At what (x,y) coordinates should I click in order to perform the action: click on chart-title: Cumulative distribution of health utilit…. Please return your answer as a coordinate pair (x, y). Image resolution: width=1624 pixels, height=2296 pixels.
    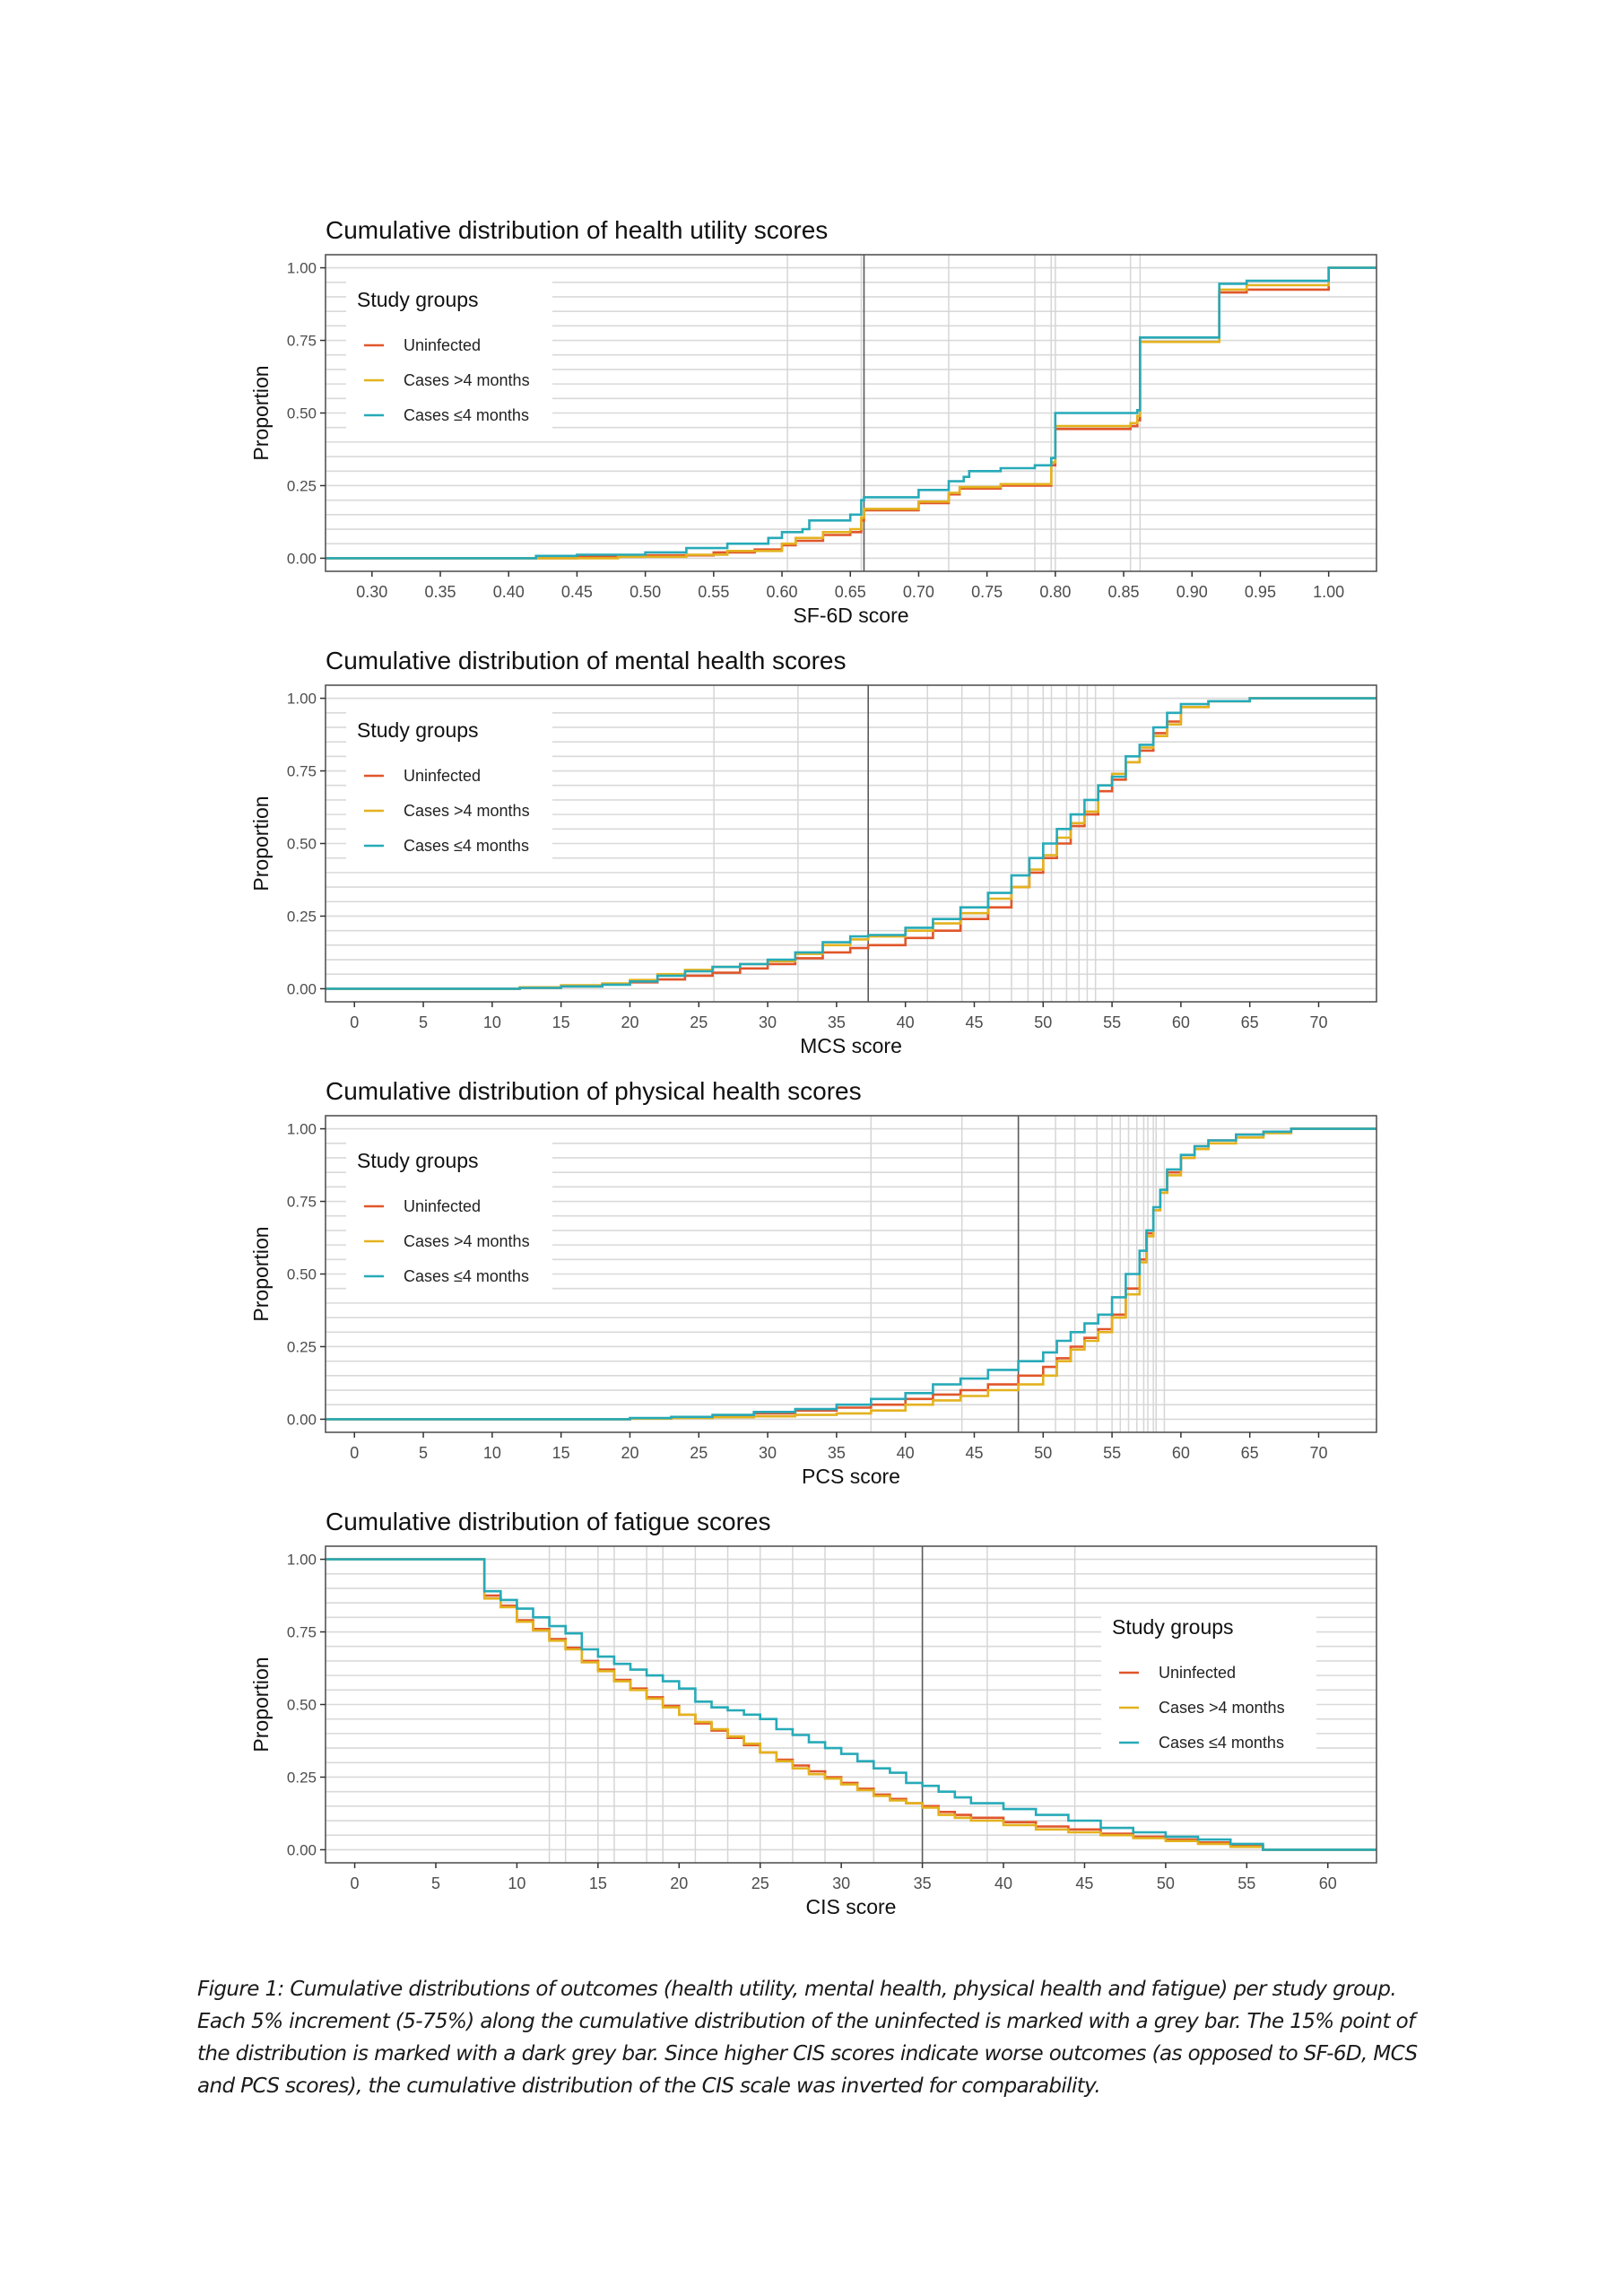
    Looking at the image, I should click on (577, 230).